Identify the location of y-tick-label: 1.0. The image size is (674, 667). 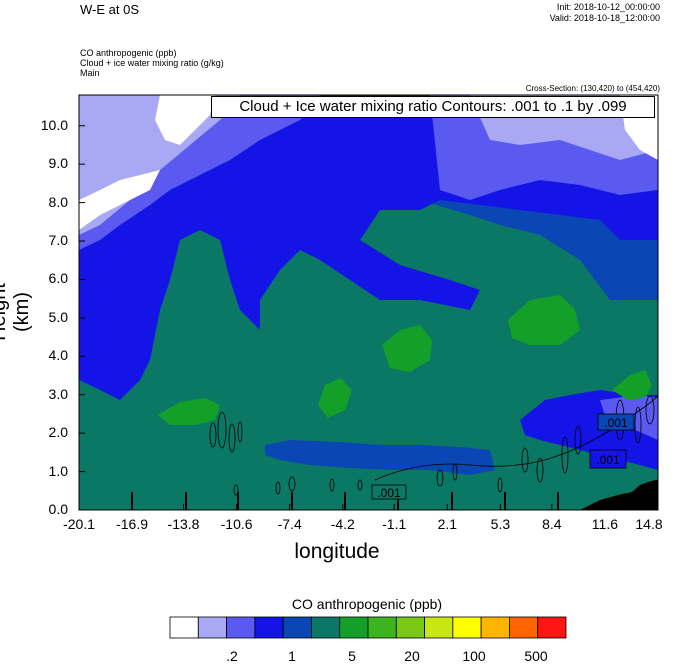
(58, 470).